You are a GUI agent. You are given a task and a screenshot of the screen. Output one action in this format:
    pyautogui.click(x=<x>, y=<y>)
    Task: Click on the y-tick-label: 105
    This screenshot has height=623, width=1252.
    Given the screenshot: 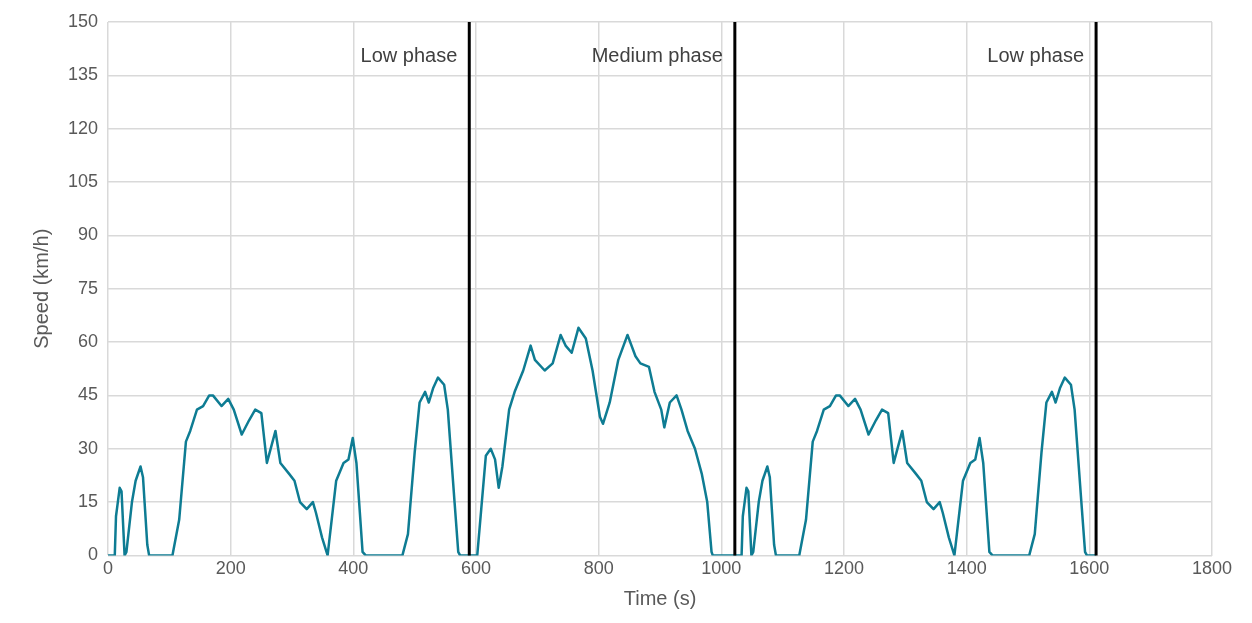 What is the action you would take?
    pyautogui.click(x=83, y=180)
    